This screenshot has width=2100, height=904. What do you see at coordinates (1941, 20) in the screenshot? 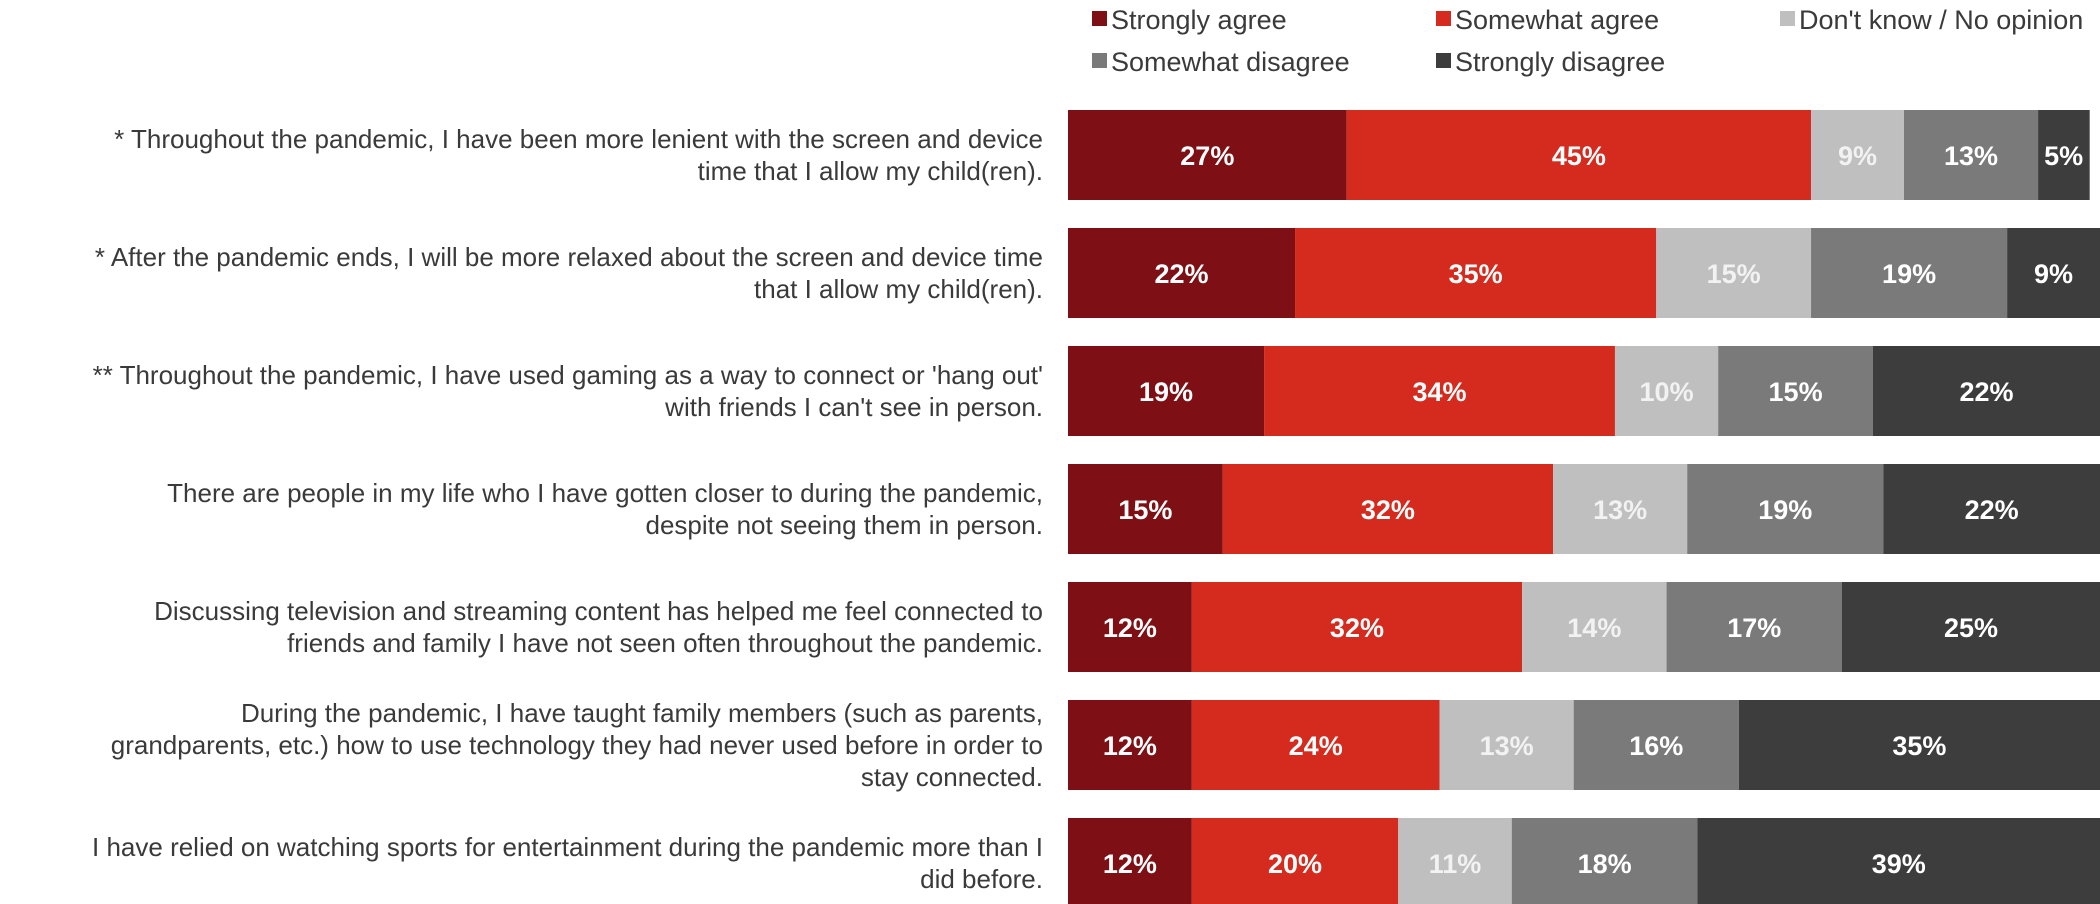
I see `legend-label: Don't know / No opinion` at bounding box center [1941, 20].